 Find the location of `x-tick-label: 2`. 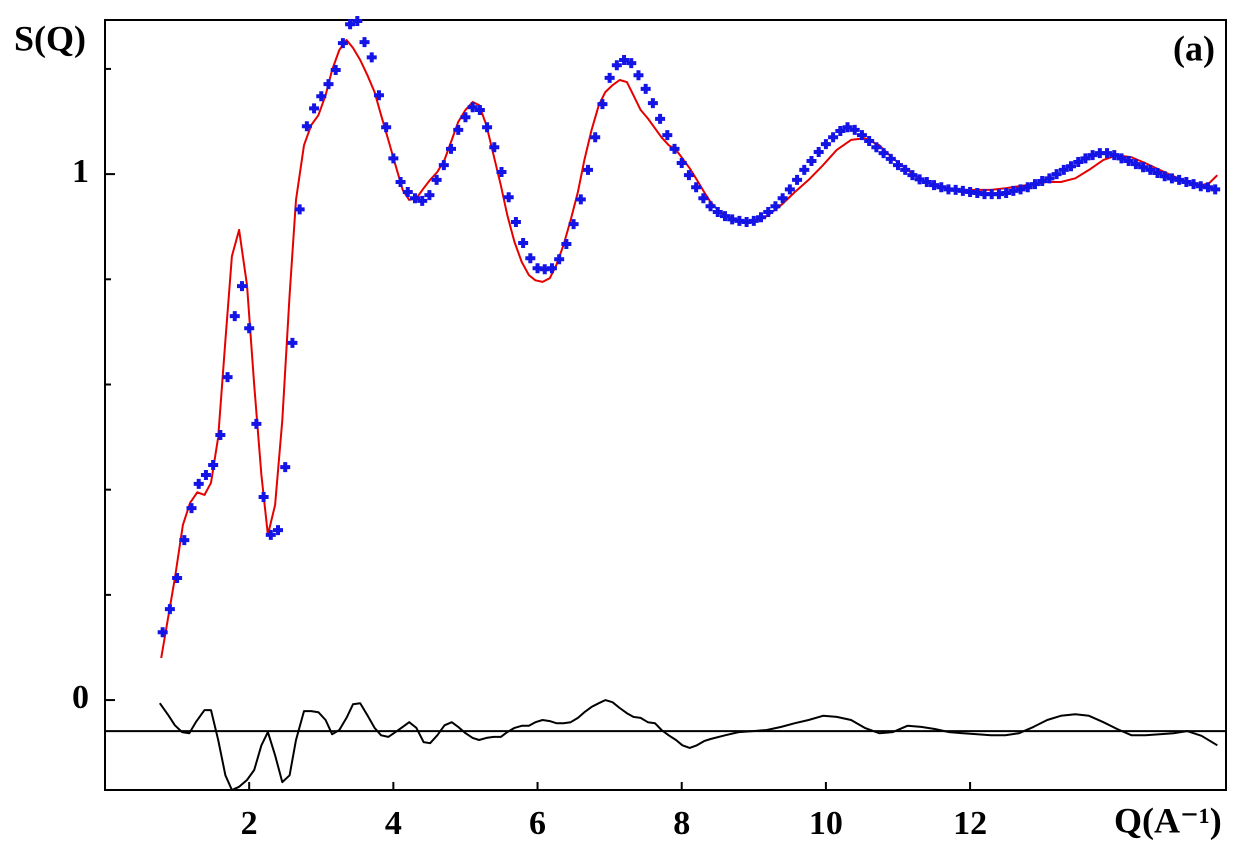

x-tick-label: 2 is located at coordinates (249, 823).